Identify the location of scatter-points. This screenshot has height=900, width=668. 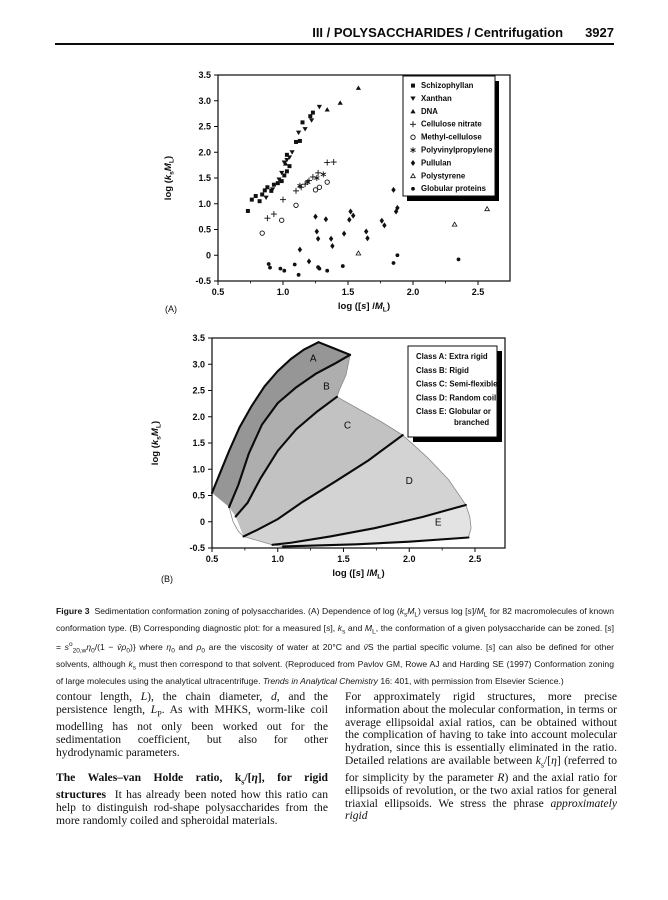
(368, 181).